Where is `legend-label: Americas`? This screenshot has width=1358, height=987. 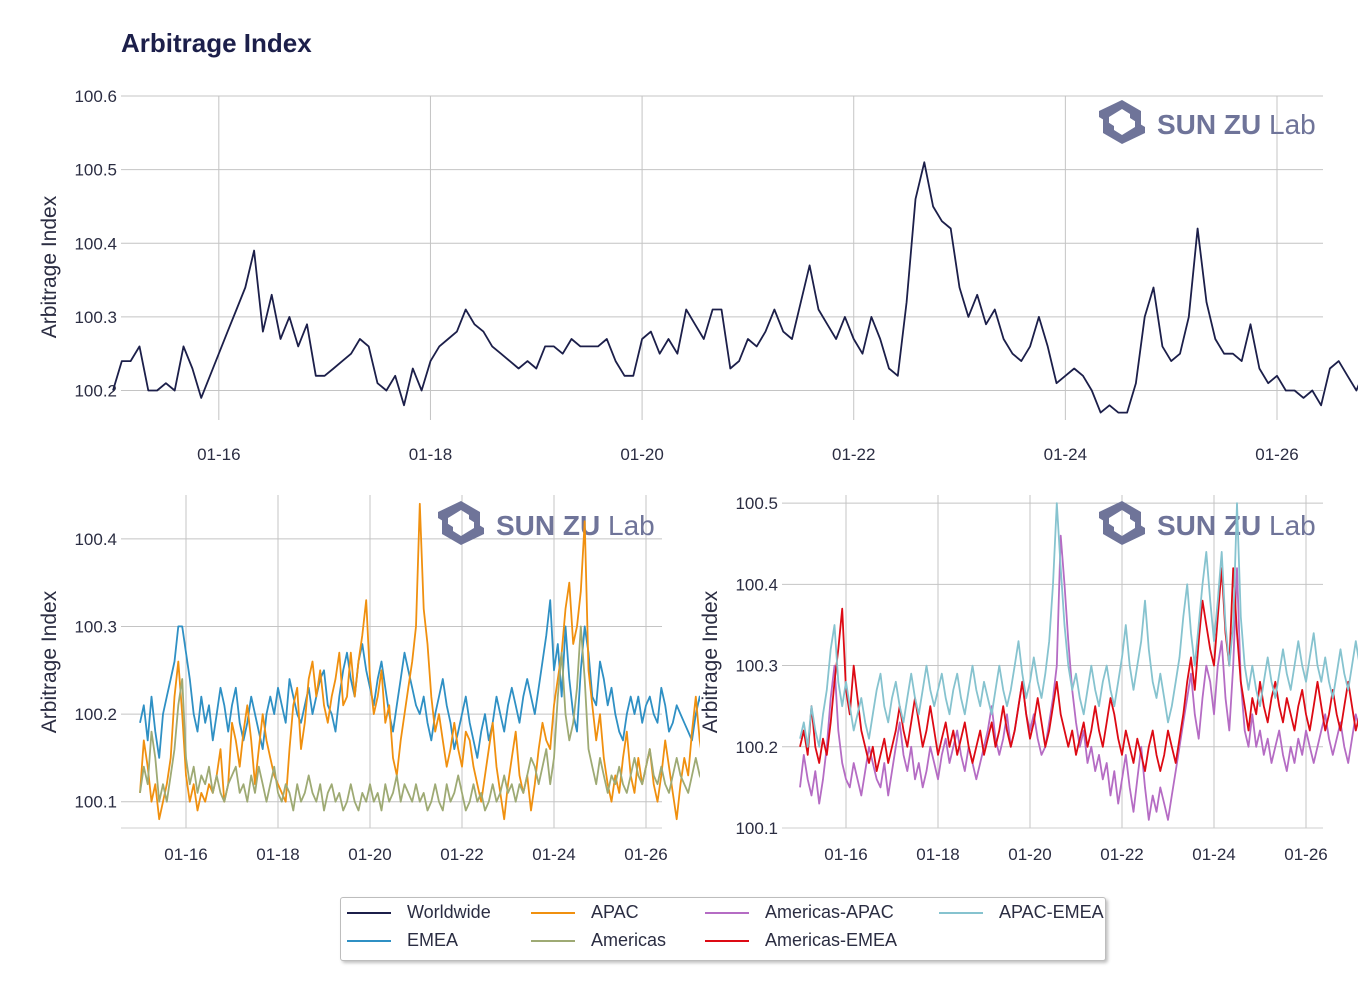 legend-label: Americas is located at coordinates (629, 940).